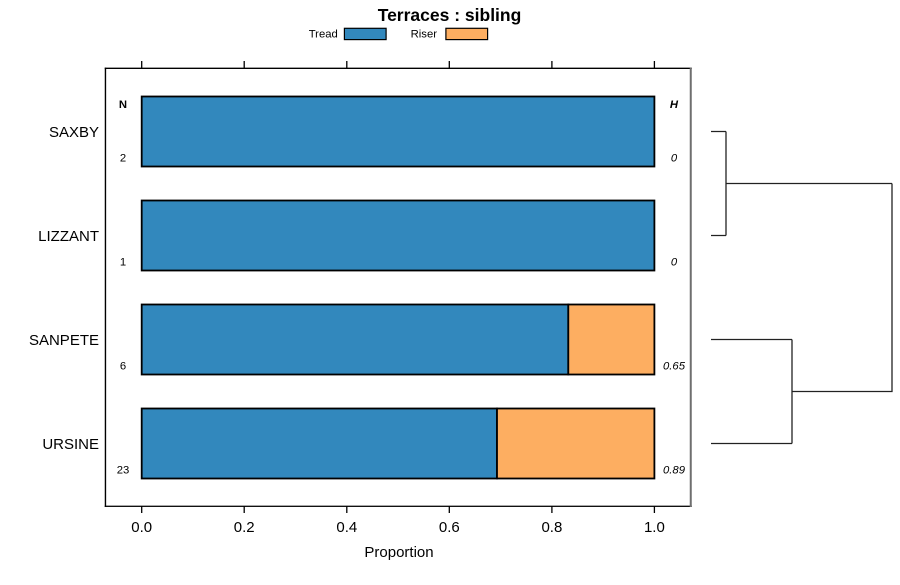  I want to click on svg-text: 1.0, so click(654, 527).